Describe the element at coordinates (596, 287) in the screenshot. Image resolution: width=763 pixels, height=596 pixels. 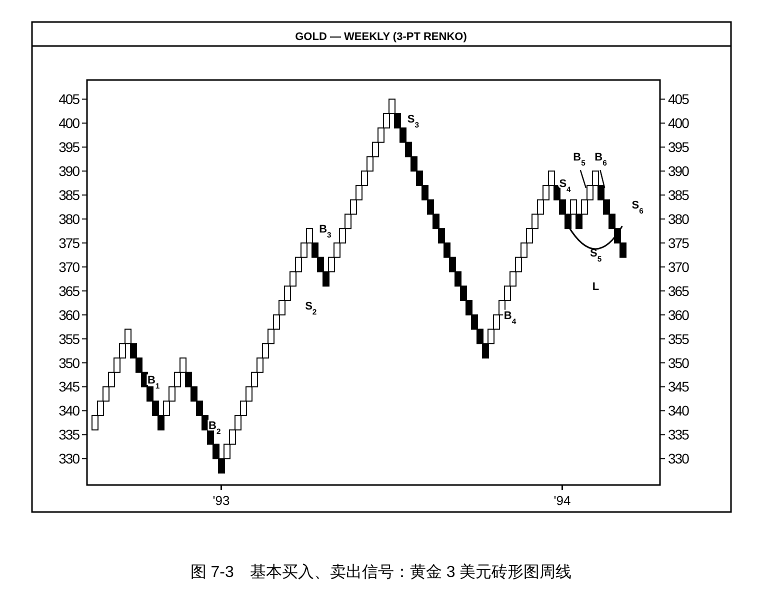
I see `annotation: L` at that location.